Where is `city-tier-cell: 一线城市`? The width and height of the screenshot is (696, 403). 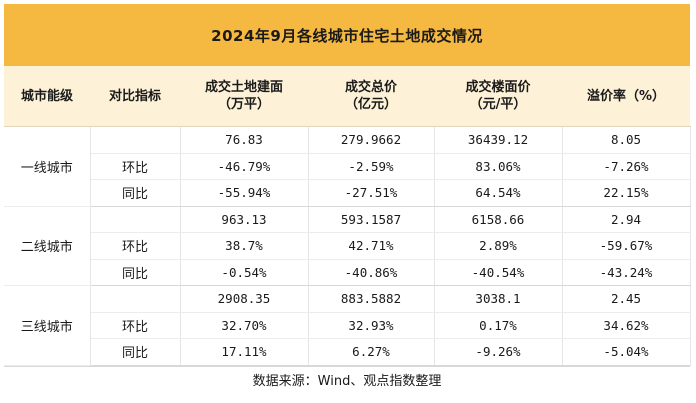
city-tier-cell: 一线城市 is located at coordinates (47, 166).